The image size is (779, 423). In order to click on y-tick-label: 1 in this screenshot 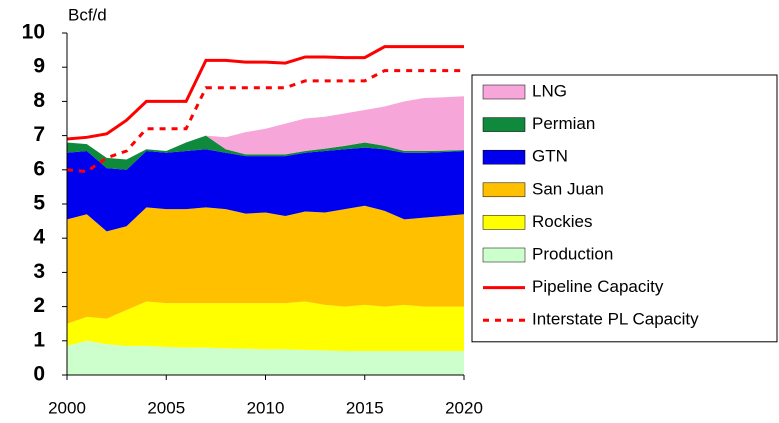, I will do `click(39, 339)`.